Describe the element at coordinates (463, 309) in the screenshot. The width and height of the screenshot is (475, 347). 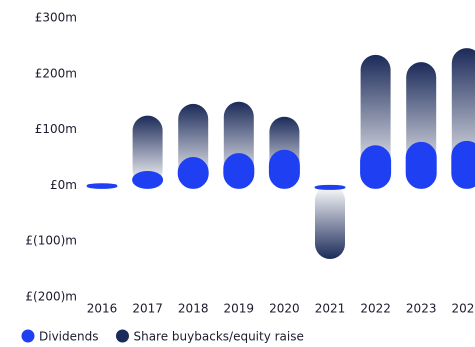
I see `x-tick-label: 2024` at that location.